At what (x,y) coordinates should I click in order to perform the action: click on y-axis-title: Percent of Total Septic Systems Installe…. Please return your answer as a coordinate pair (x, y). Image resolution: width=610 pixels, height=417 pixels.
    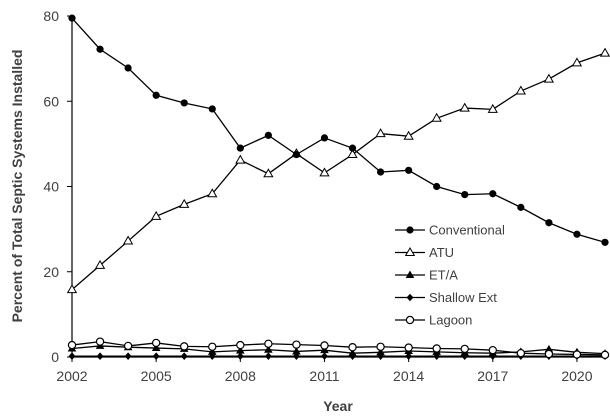
    Looking at the image, I should click on (17, 186).